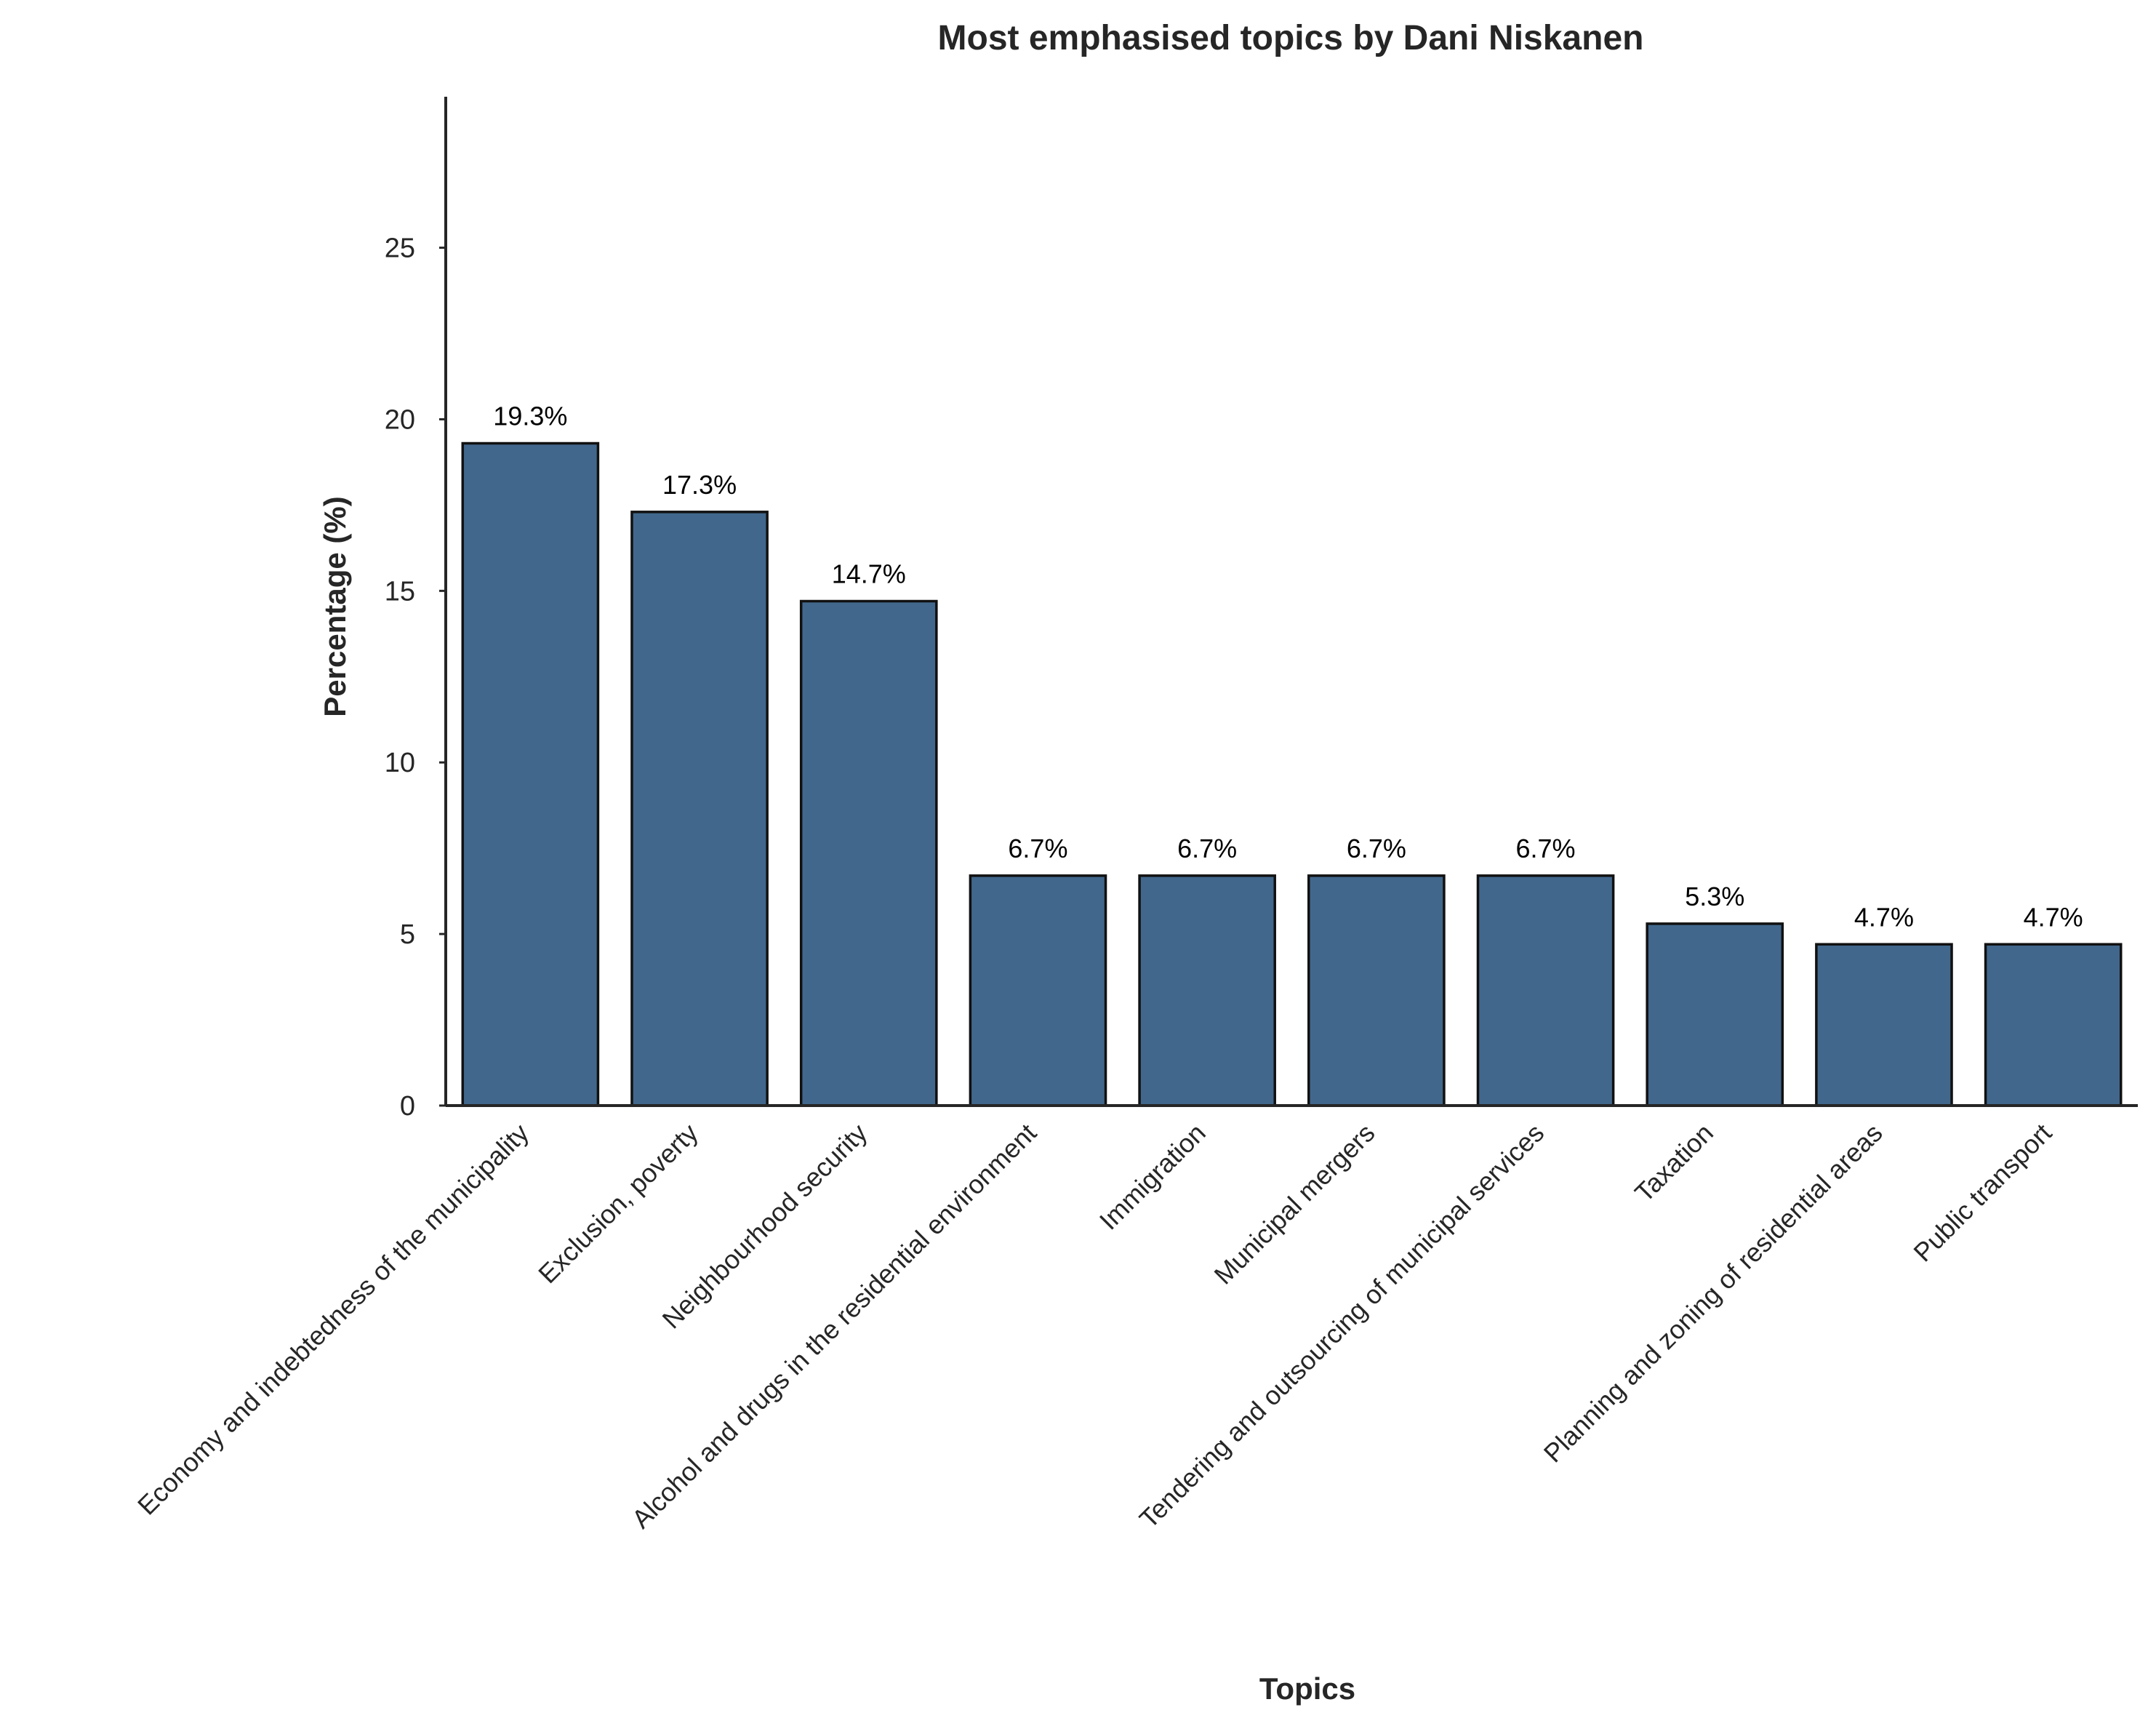  What do you see at coordinates (1291, 38) in the screenshot?
I see `chart-title: Most emphasised topics by Dani Niskanen` at bounding box center [1291, 38].